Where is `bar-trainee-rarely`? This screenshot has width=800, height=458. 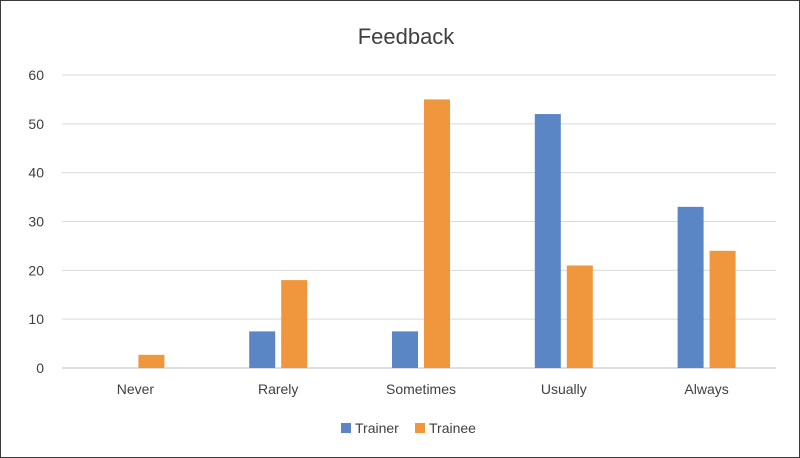 bar-trainee-rarely is located at coordinates (294, 324).